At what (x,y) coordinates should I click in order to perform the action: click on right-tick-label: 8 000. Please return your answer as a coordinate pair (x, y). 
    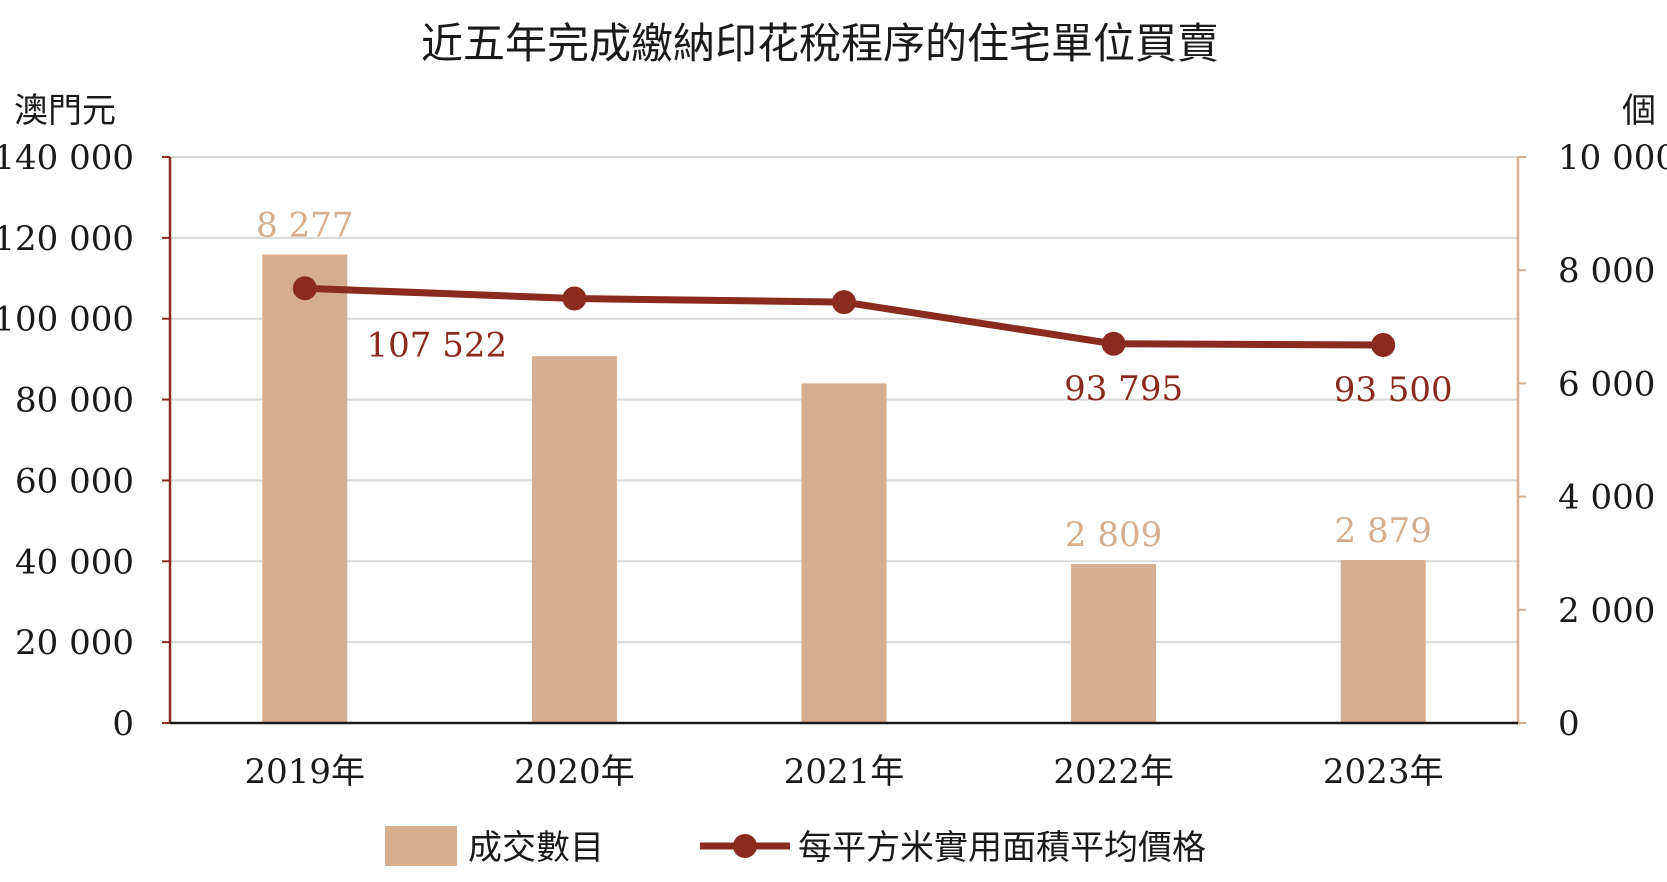
    Looking at the image, I should click on (1606, 271).